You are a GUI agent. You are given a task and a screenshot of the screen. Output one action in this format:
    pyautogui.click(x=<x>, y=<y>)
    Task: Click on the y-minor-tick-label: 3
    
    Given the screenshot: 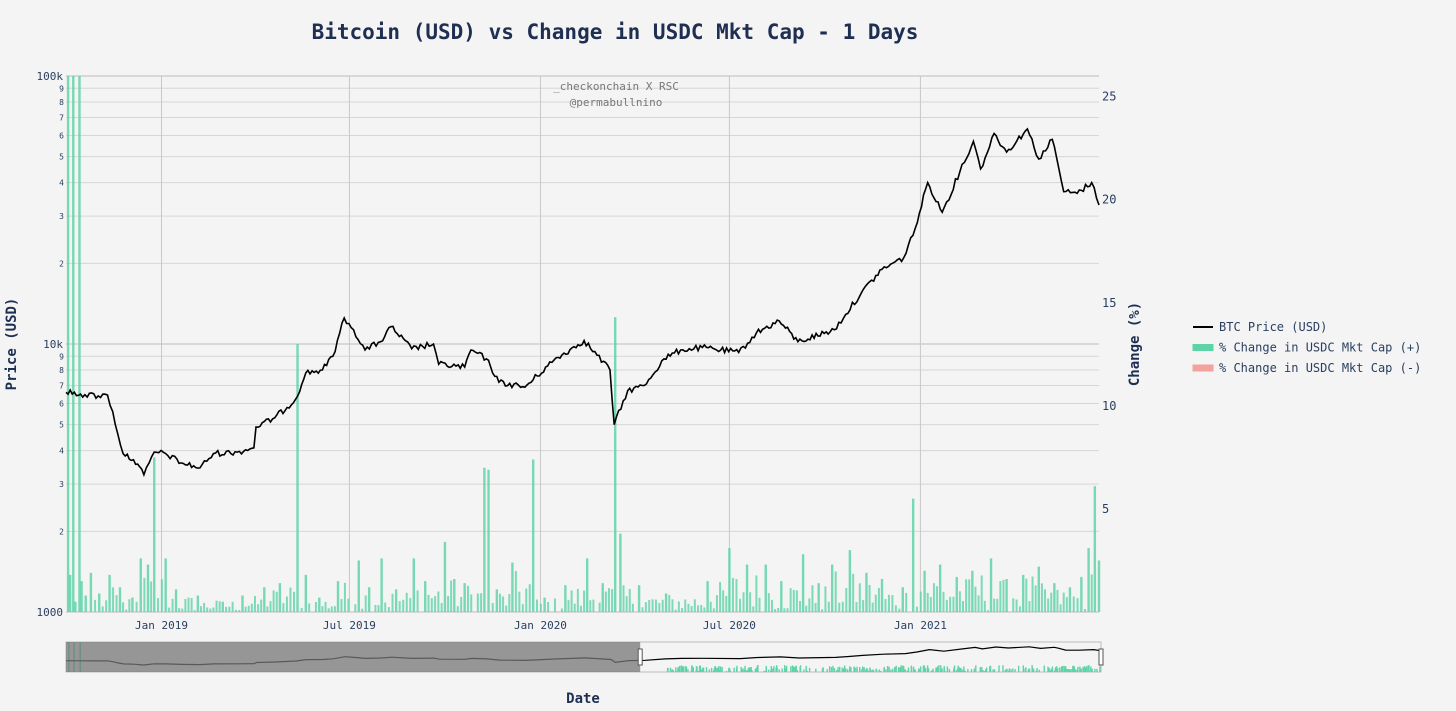 What is the action you would take?
    pyautogui.click(x=61, y=216)
    